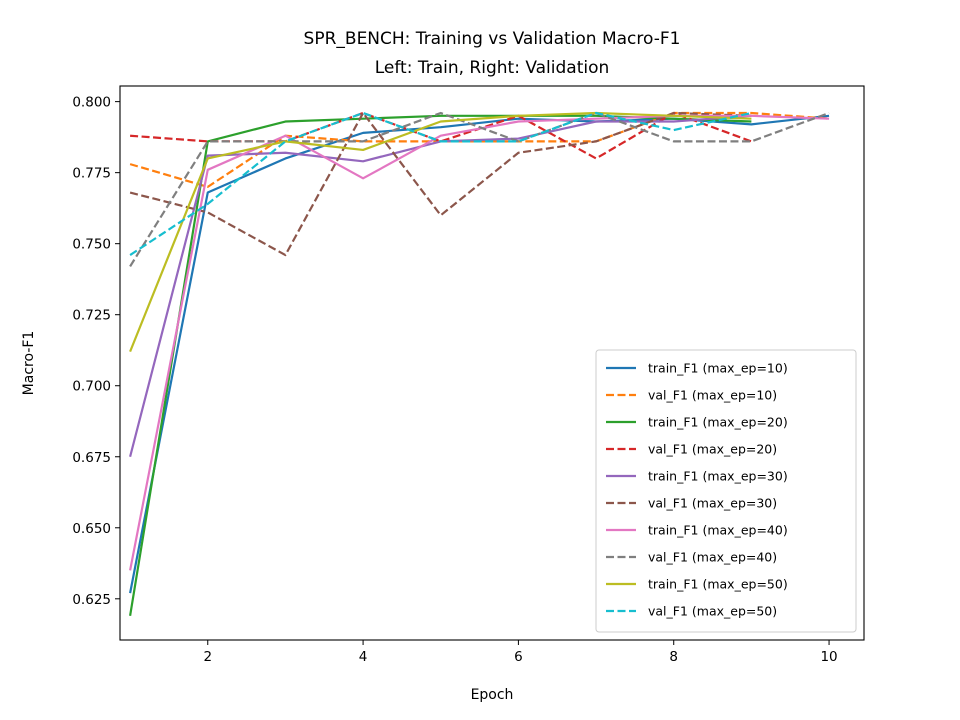 This screenshot has height=720, width=960. What do you see at coordinates (718, 476) in the screenshot?
I see `legend-label: train_F1 (max_ep=30)` at bounding box center [718, 476].